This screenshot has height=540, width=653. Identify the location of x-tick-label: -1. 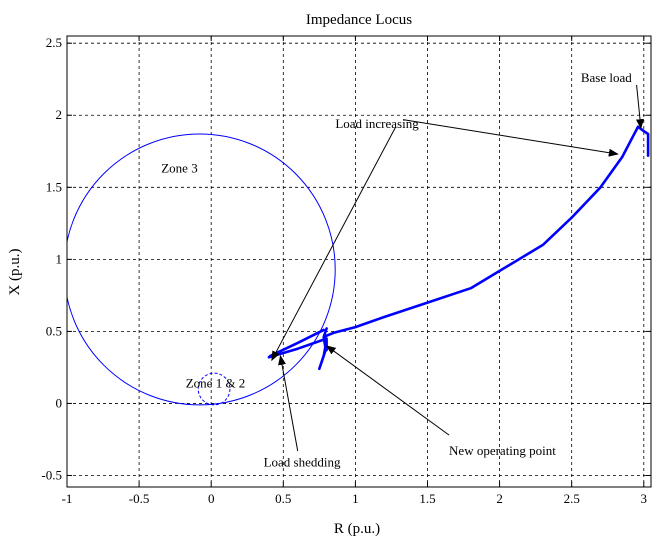
(67, 498).